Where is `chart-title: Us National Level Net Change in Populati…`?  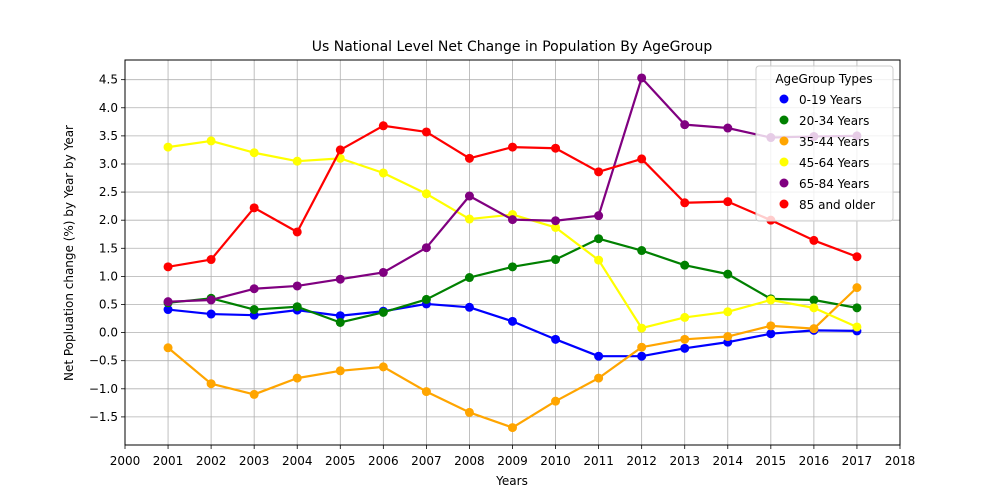
chart-title: Us National Level Net Change in Populati… is located at coordinates (512, 47).